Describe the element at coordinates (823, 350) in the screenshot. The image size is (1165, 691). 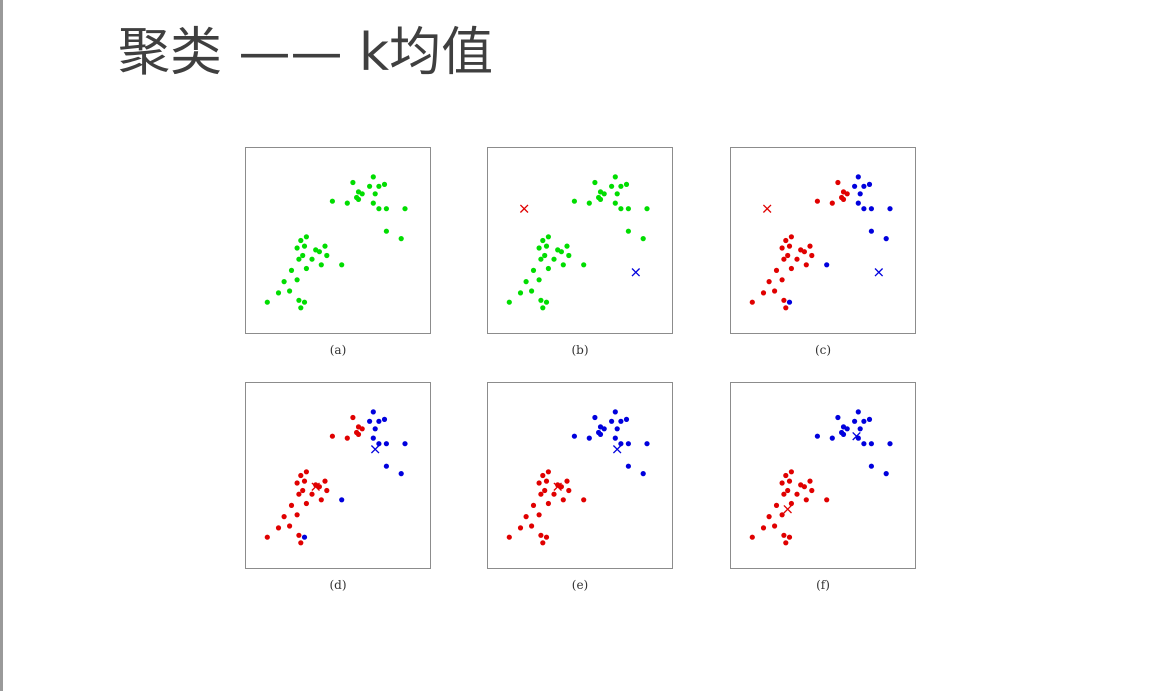
I see `panel-caption: (c)` at that location.